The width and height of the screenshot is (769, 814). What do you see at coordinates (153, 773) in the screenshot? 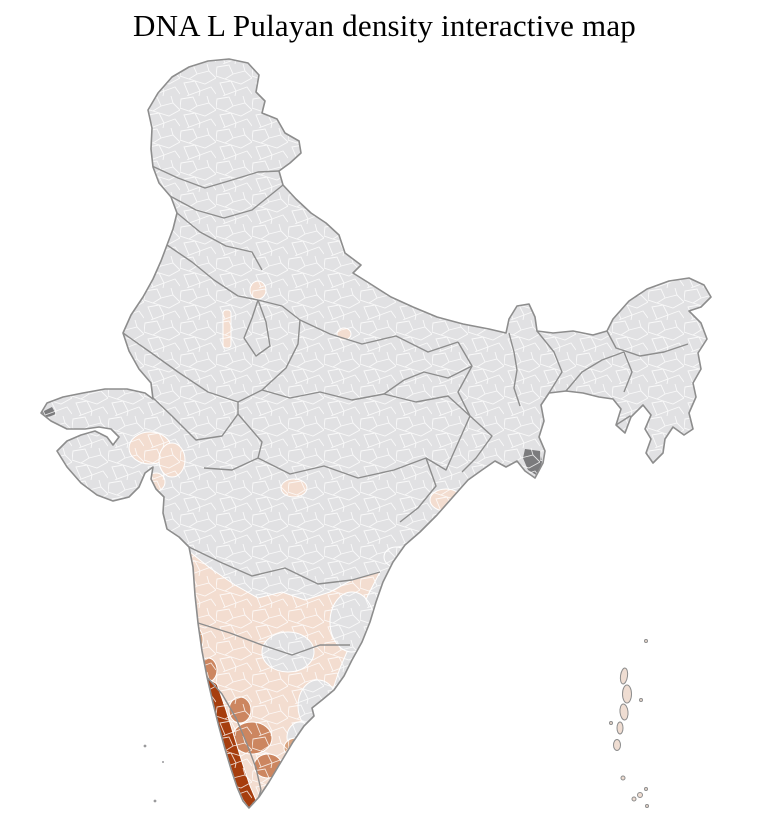
I see `lakshadweep-islands` at bounding box center [153, 773].